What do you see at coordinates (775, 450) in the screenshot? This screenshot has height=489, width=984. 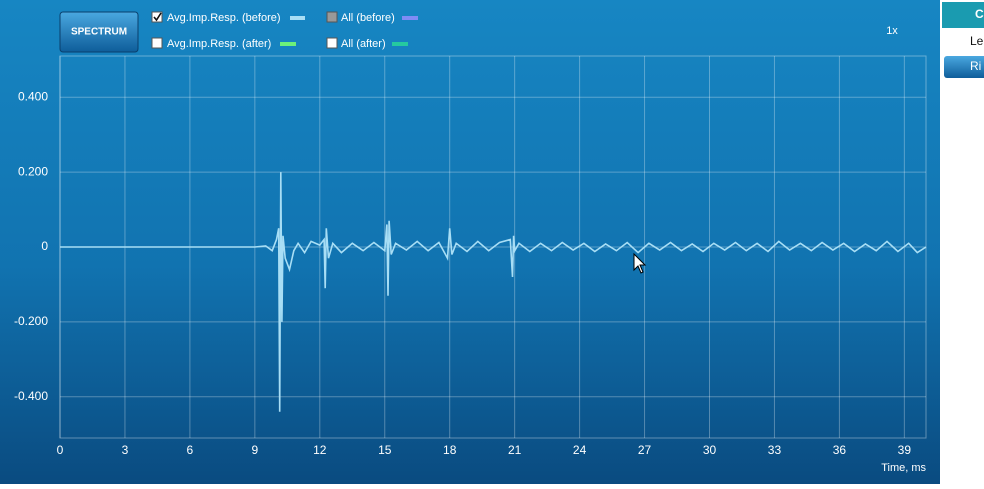 I see `x-tick-label: 33` at bounding box center [775, 450].